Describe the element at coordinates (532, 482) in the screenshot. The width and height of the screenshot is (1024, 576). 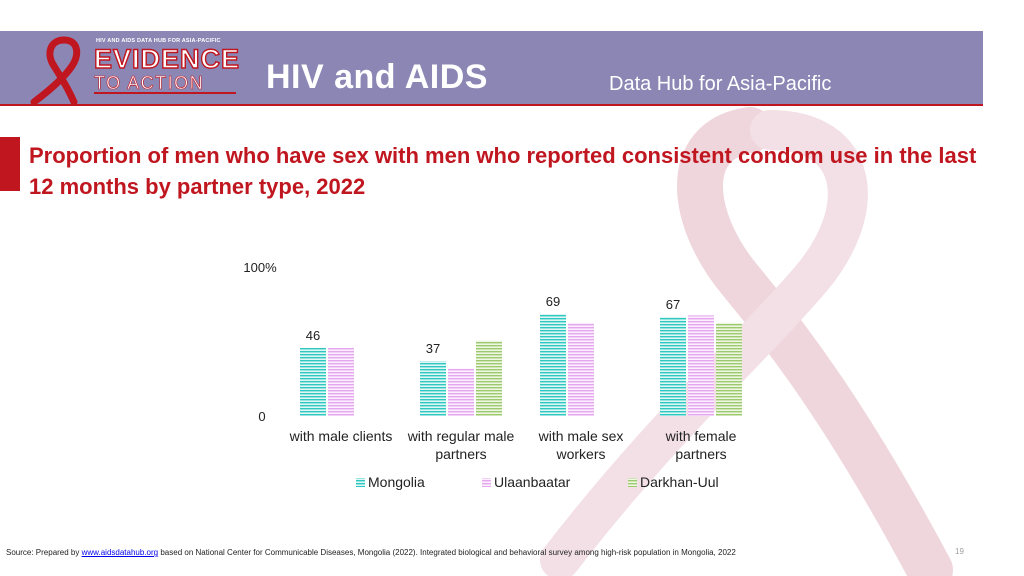
I see `legend-label-1: Ulaanbaatar` at that location.